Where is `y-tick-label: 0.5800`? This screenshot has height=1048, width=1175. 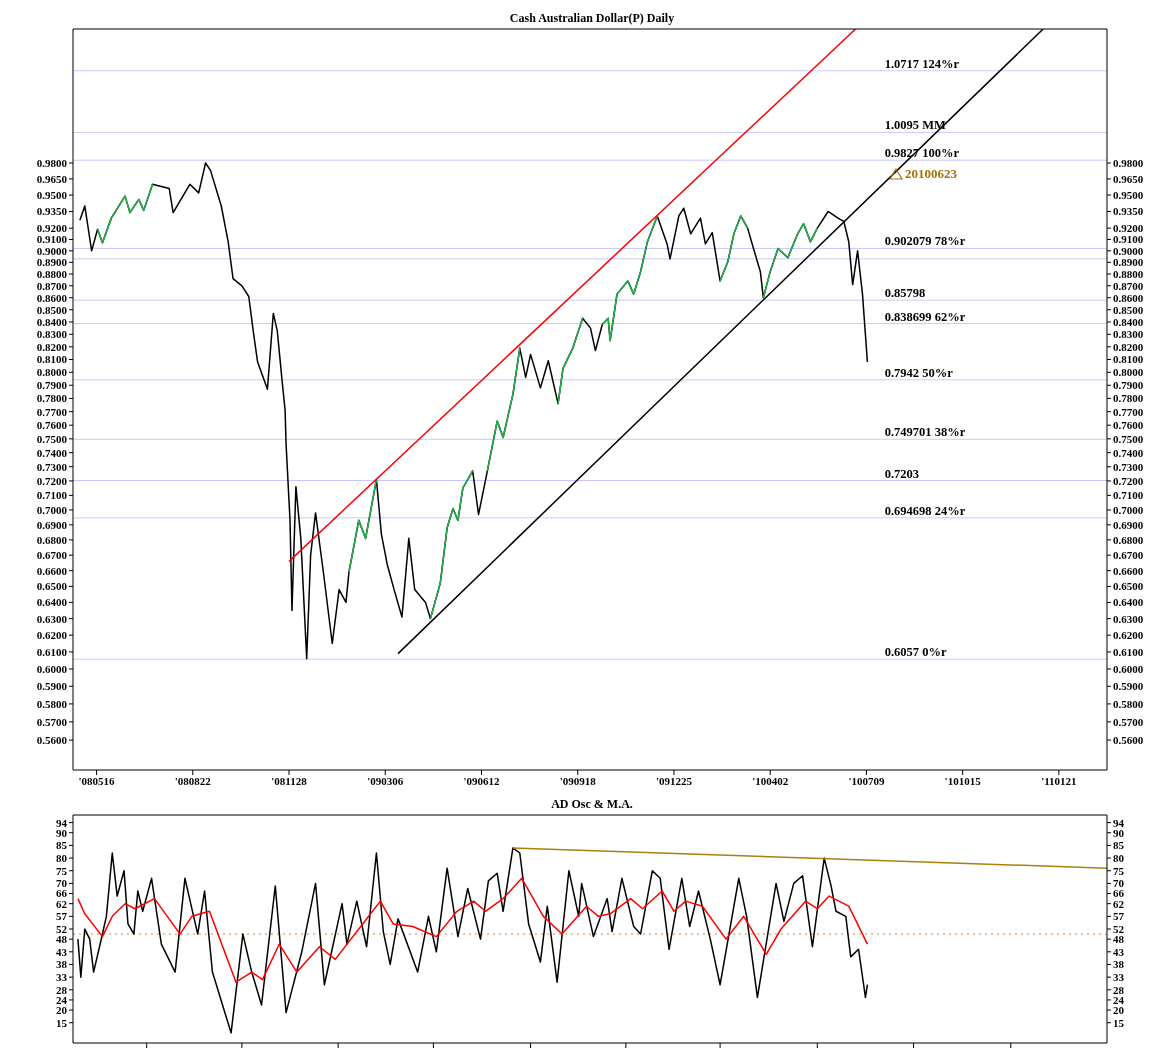 y-tick-label: 0.5800 is located at coordinates (52, 703).